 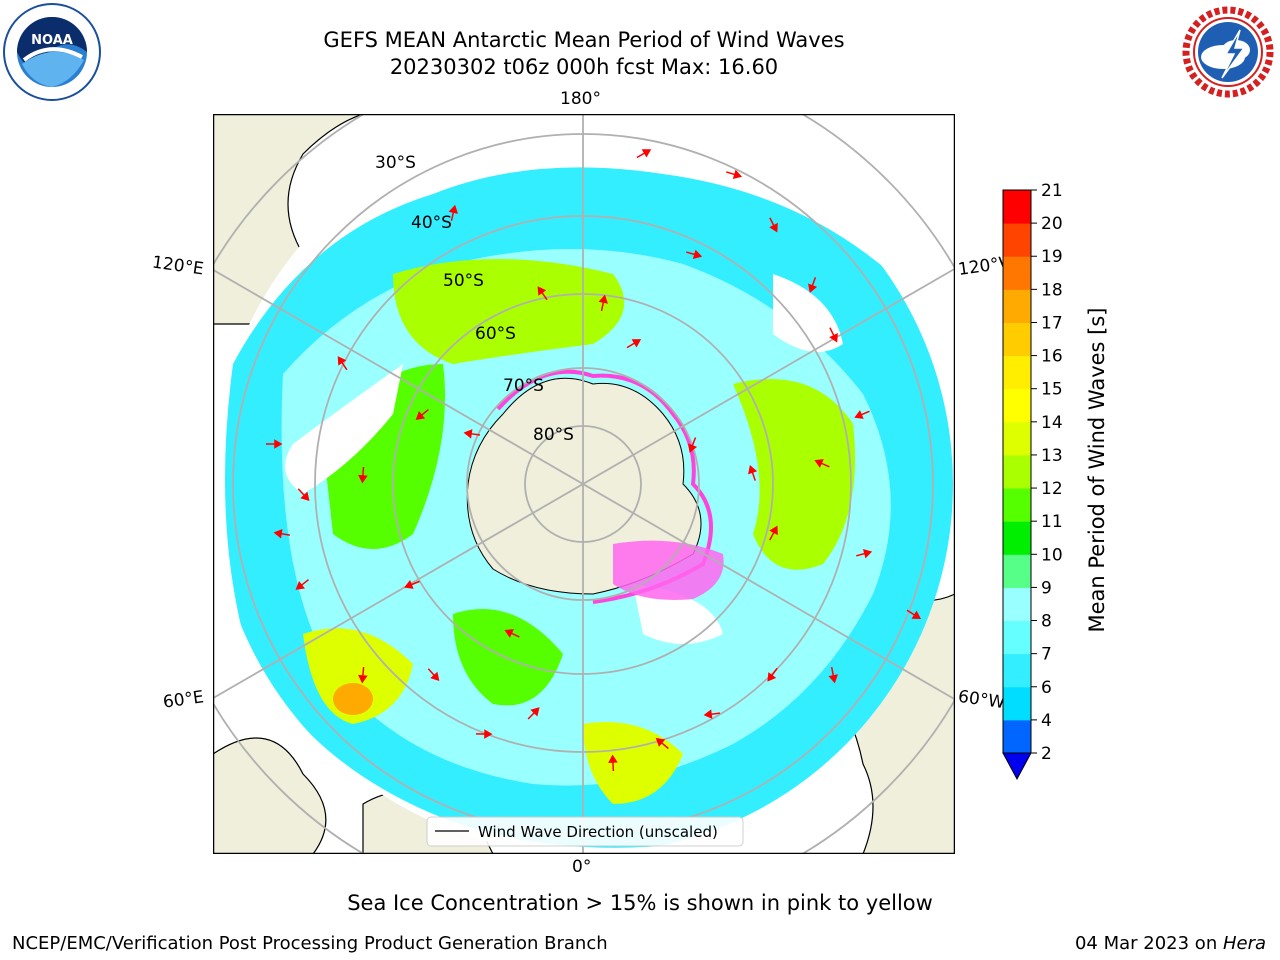 I want to click on colorbar-tick-label: 10, so click(x=1052, y=555).